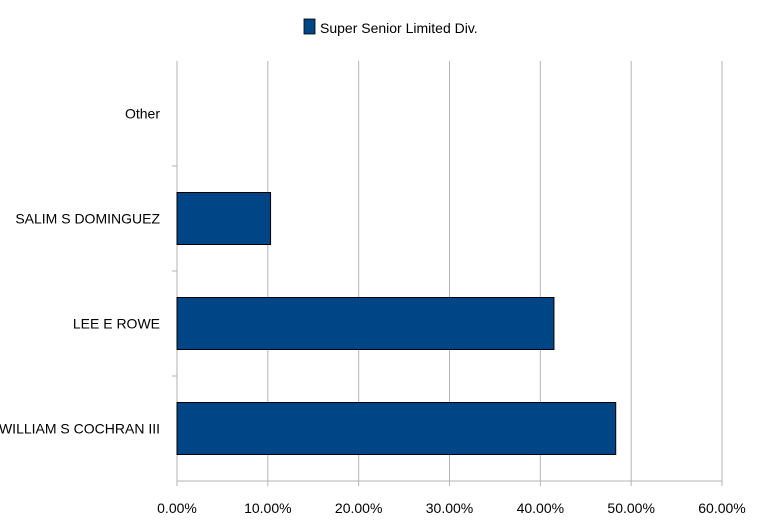 Image resolution: width=778 pixels, height=529 pixels. What do you see at coordinates (721, 508) in the screenshot?
I see `x-tick-label: 60.00%` at bounding box center [721, 508].